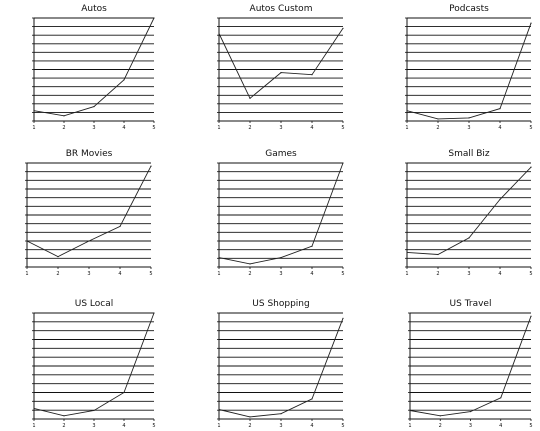  What do you see at coordinates (280, 304) in the screenshot?
I see `chart-title: US Shopping` at bounding box center [280, 304].